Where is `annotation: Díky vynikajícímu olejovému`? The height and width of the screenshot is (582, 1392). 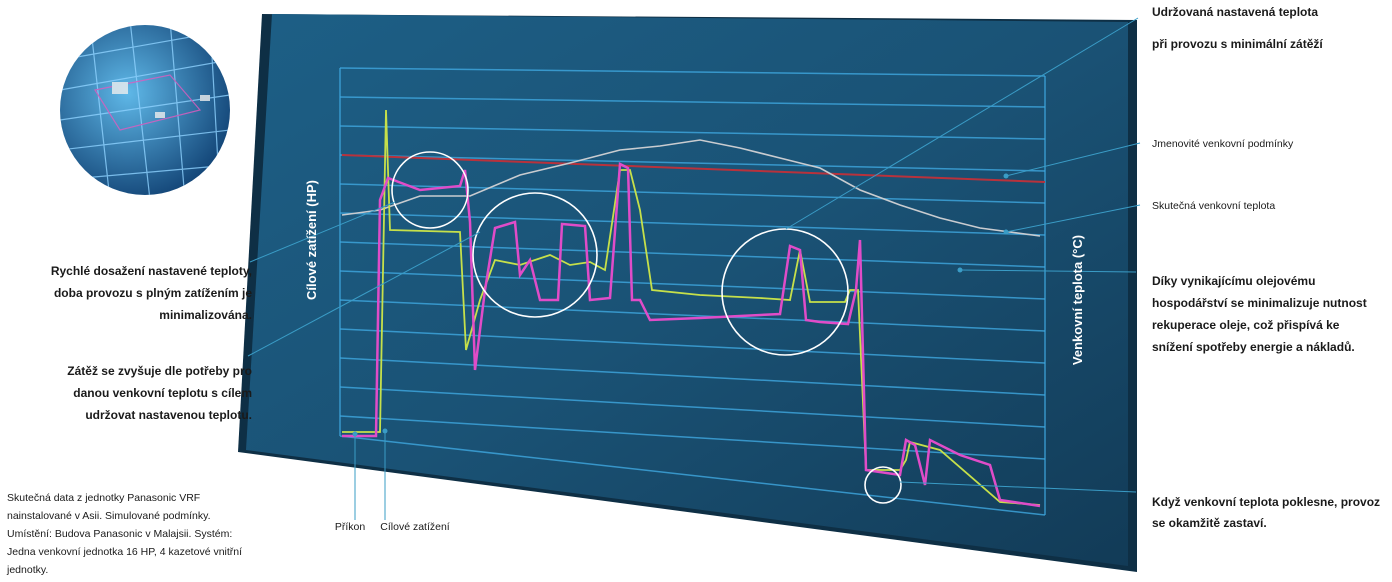 annotation: Díky vynikajícímu olejovému is located at coordinates (1233, 281).